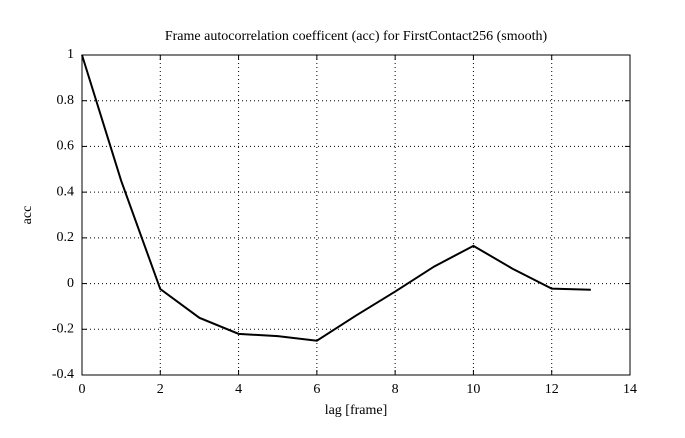 The height and width of the screenshot is (438, 685). I want to click on x-tick-label: 8, so click(395, 389).